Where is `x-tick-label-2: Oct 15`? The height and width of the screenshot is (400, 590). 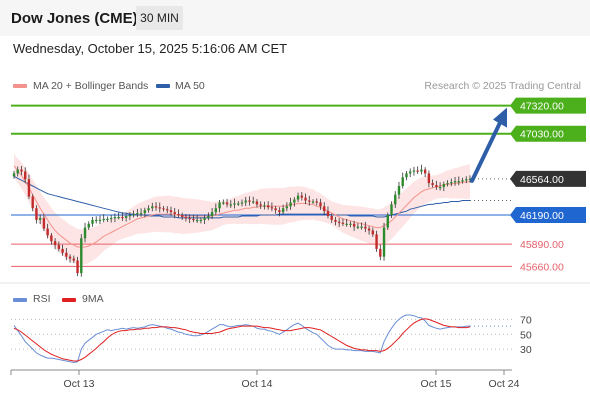
x-tick-label-2: Oct 15 is located at coordinates (436, 384).